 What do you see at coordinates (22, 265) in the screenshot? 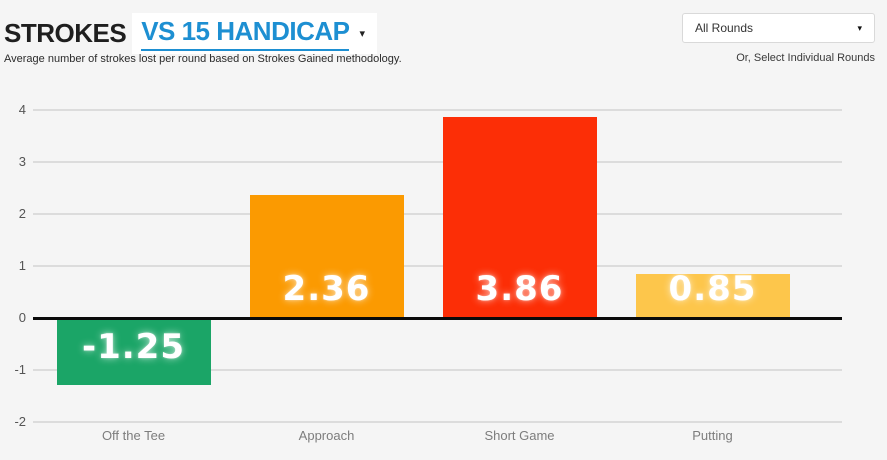
I see `y-tick-label-1: 1` at bounding box center [22, 265].